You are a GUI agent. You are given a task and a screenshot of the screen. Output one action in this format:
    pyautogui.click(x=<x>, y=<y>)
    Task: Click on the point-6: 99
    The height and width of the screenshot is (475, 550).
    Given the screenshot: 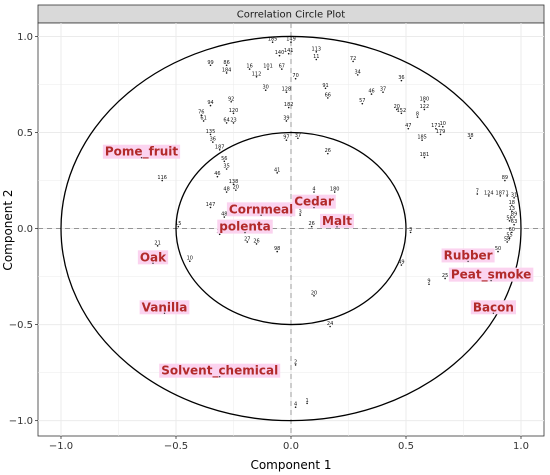 What is the action you would take?
    pyautogui.click(x=210, y=63)
    